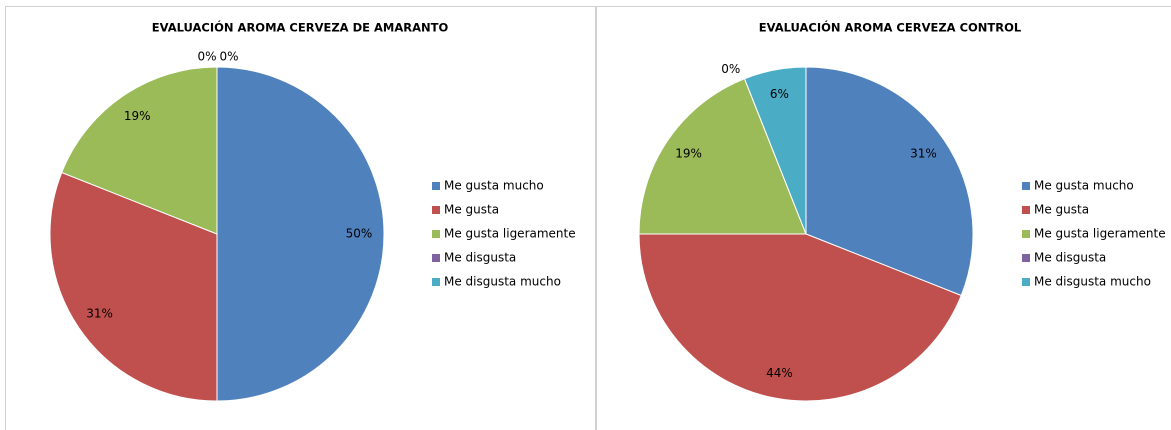 The image size is (1171, 430). I want to click on data-label: 6%, so click(779, 94).